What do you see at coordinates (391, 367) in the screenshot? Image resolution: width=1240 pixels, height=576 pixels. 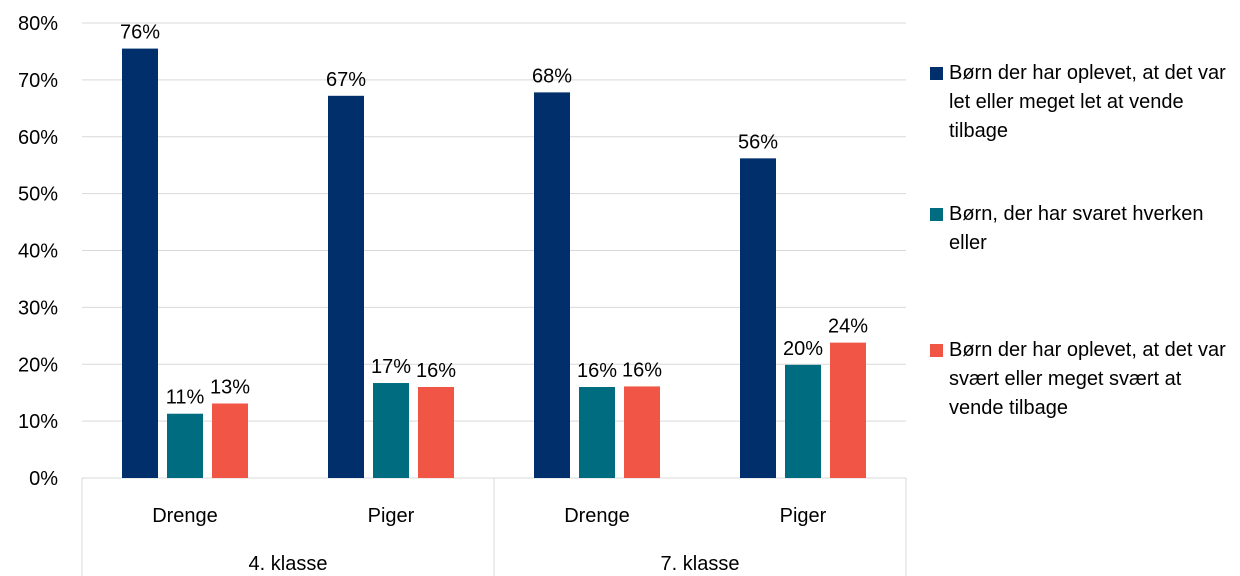 I see `data-label: 17%` at bounding box center [391, 367].